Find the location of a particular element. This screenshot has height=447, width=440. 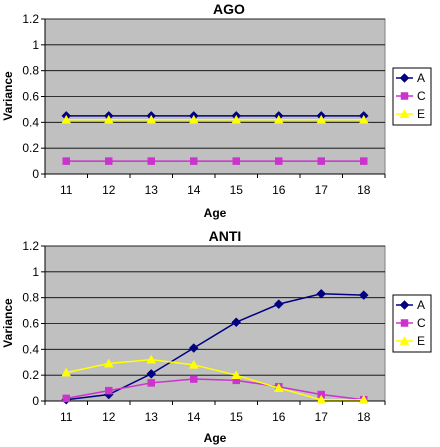

chart-title: AGO is located at coordinates (229, 9).